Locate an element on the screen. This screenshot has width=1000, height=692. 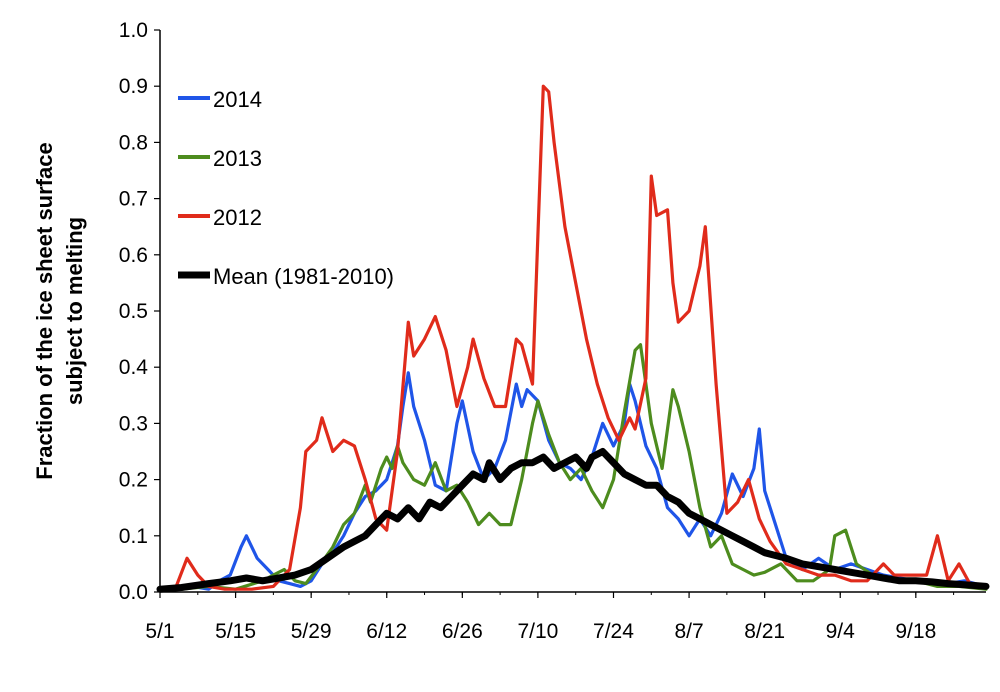
legend: 2014 2013 2012 Mean (1981-2010) is located at coordinates (286, 188).